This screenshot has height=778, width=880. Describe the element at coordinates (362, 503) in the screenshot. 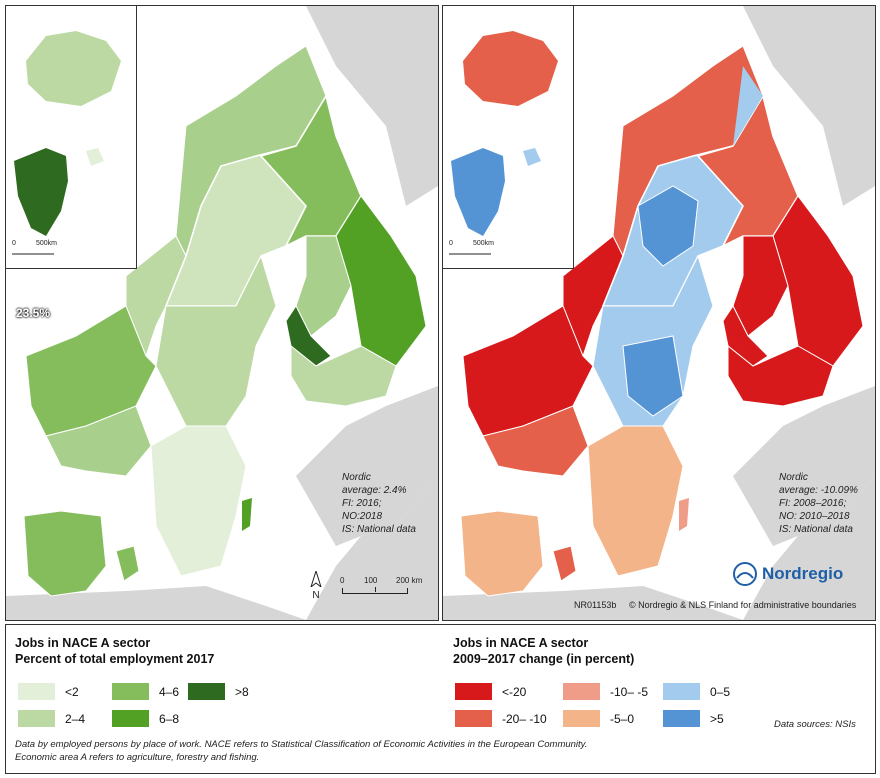

I see `note-line: FI: 2016;` at that location.